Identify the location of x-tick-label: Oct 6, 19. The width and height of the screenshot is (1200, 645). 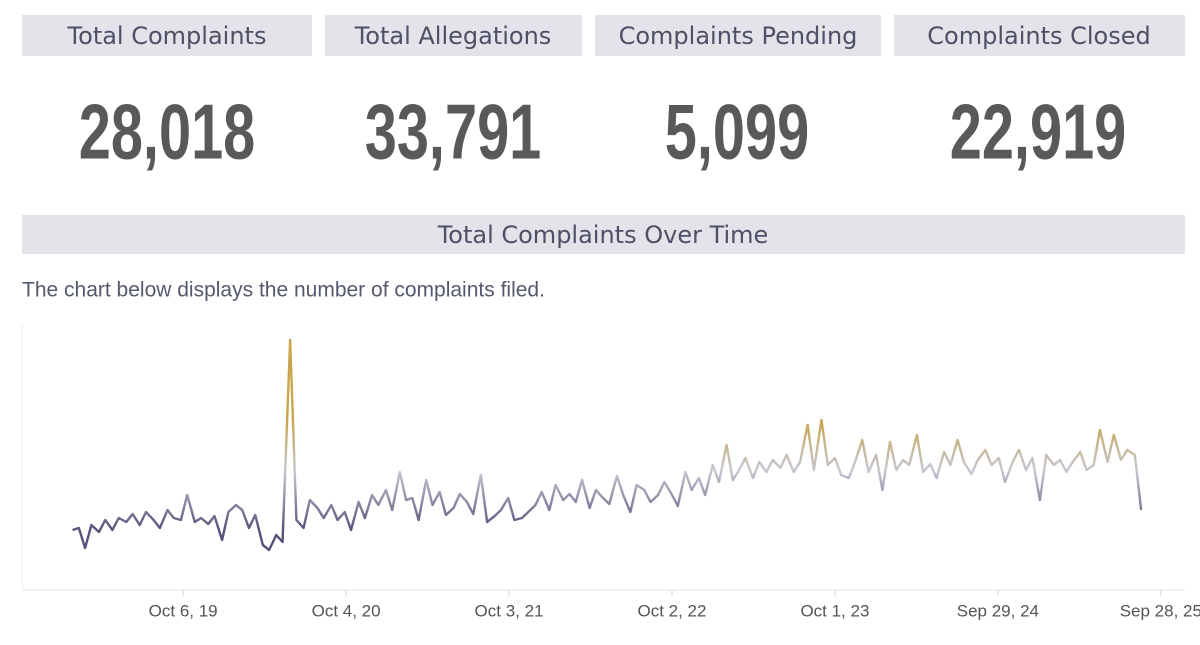
(183, 610).